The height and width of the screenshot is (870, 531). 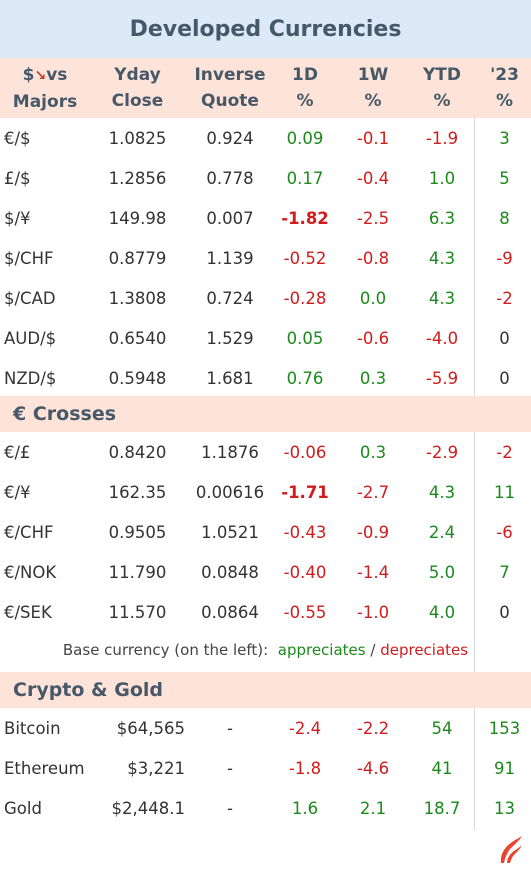 I want to click on cell-inverse: 0.0848, so click(x=230, y=572).